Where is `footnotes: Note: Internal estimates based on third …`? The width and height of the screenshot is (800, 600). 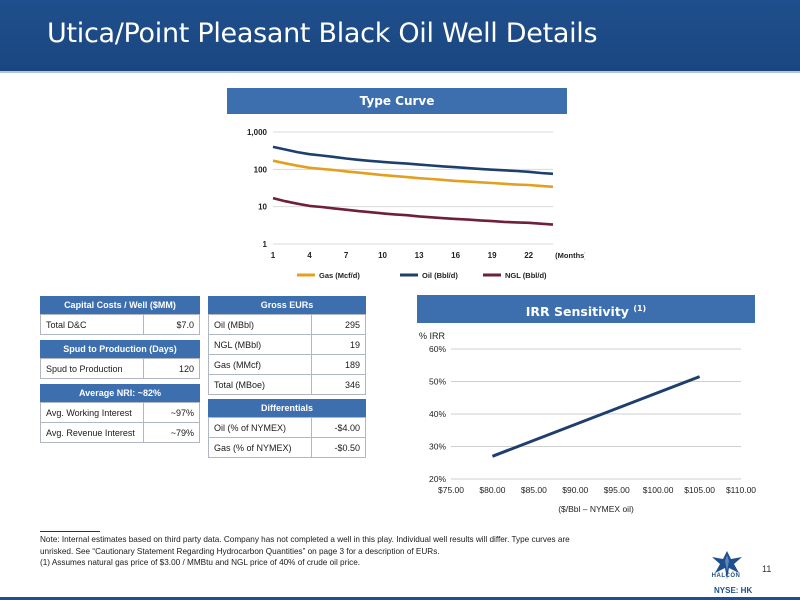 footnotes: Note: Internal estimates based on third … is located at coordinates (360, 551).